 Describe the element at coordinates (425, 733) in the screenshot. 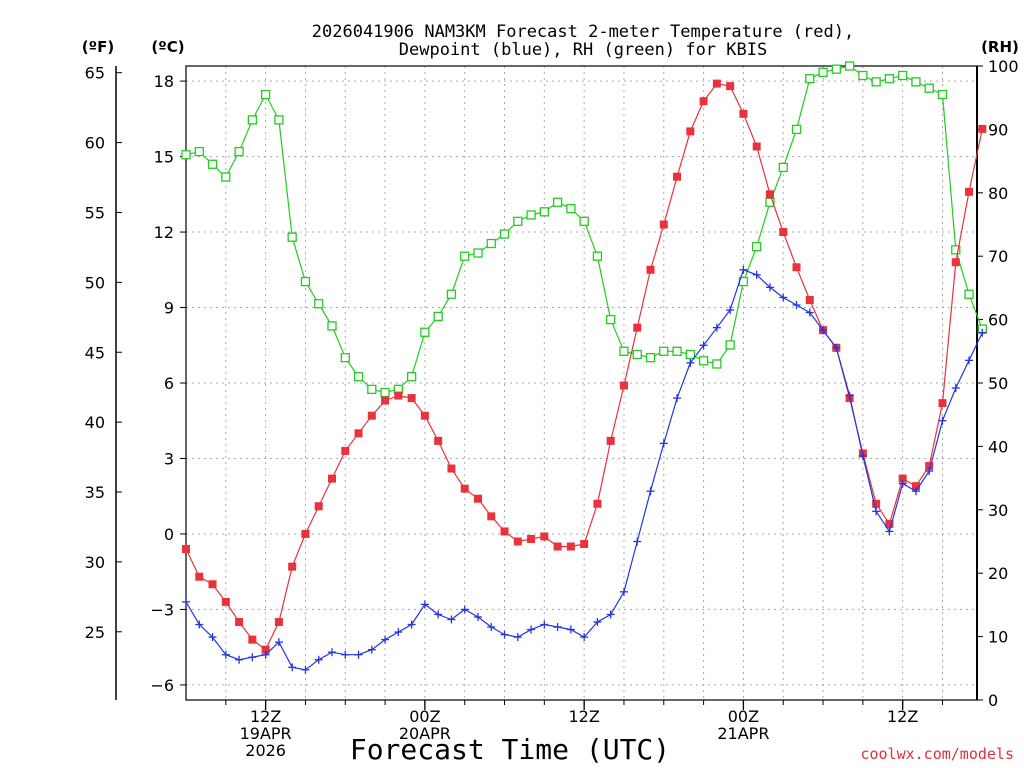

I see `time-tick-label: 20APR` at that location.